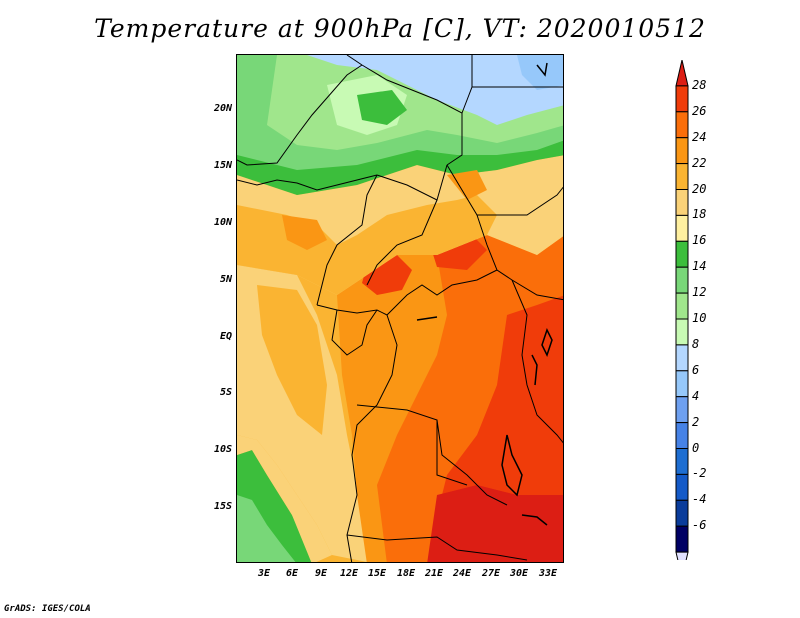 The width and height of the screenshot is (800, 618). What do you see at coordinates (225, 392) in the screenshot?
I see `y-label-5s: 5S` at bounding box center [225, 392].